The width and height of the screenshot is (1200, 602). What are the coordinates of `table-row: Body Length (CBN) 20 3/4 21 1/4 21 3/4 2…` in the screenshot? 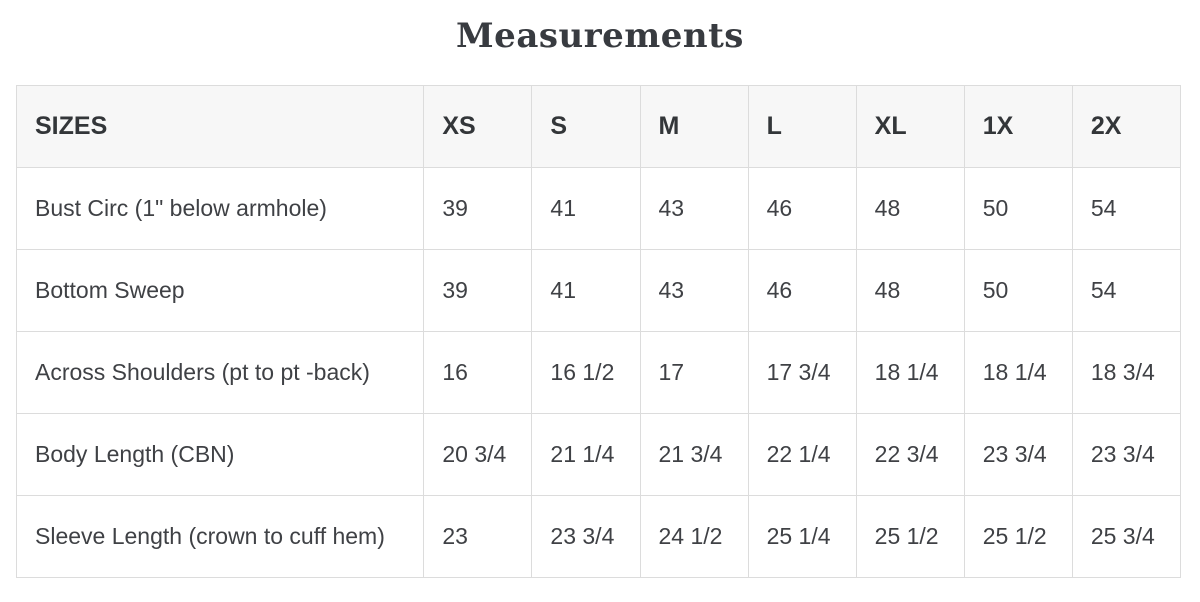 It's located at (598, 454).